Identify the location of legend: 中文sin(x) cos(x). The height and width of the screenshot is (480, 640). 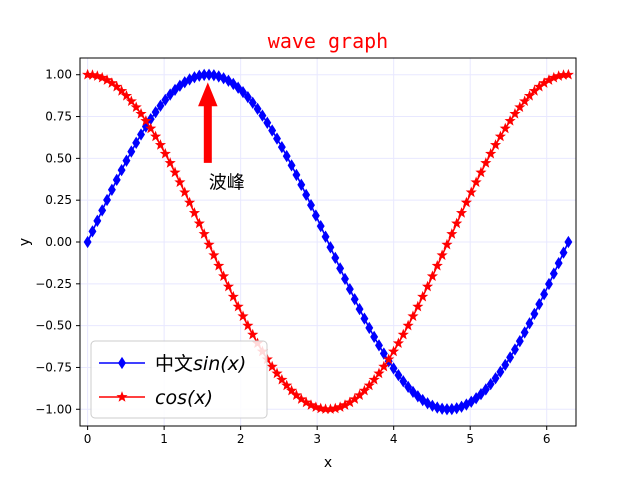
(179, 379).